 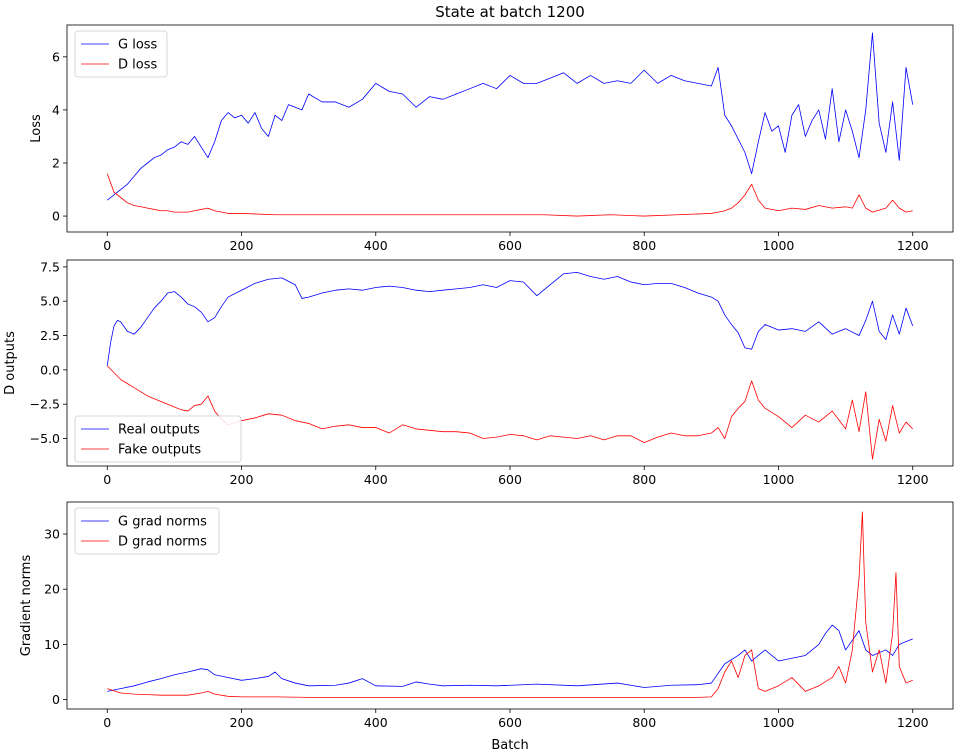 I want to click on y-axis-label: D outputs, so click(x=10, y=363).